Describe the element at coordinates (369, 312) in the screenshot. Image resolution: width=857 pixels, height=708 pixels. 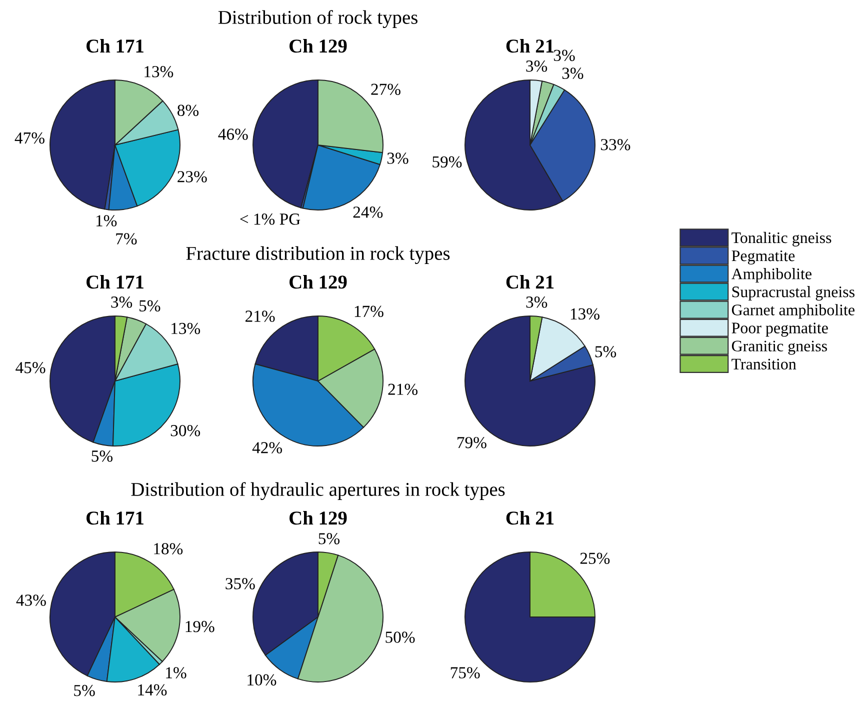
I see `data-label: 17%` at that location.